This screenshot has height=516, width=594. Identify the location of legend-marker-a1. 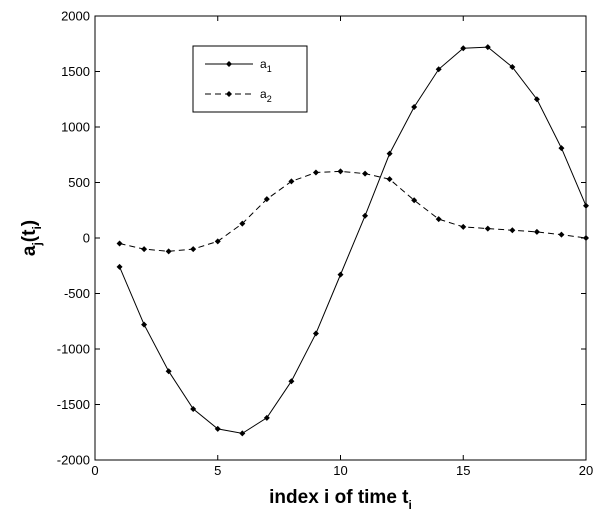
(229, 64).